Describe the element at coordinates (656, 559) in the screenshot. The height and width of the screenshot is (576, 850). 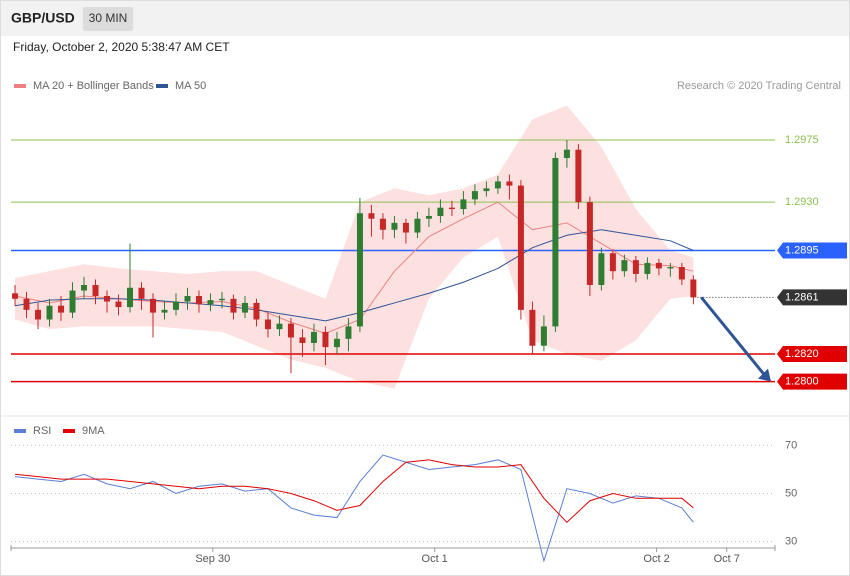
I see `x-tick-label: Oct 2` at that location.